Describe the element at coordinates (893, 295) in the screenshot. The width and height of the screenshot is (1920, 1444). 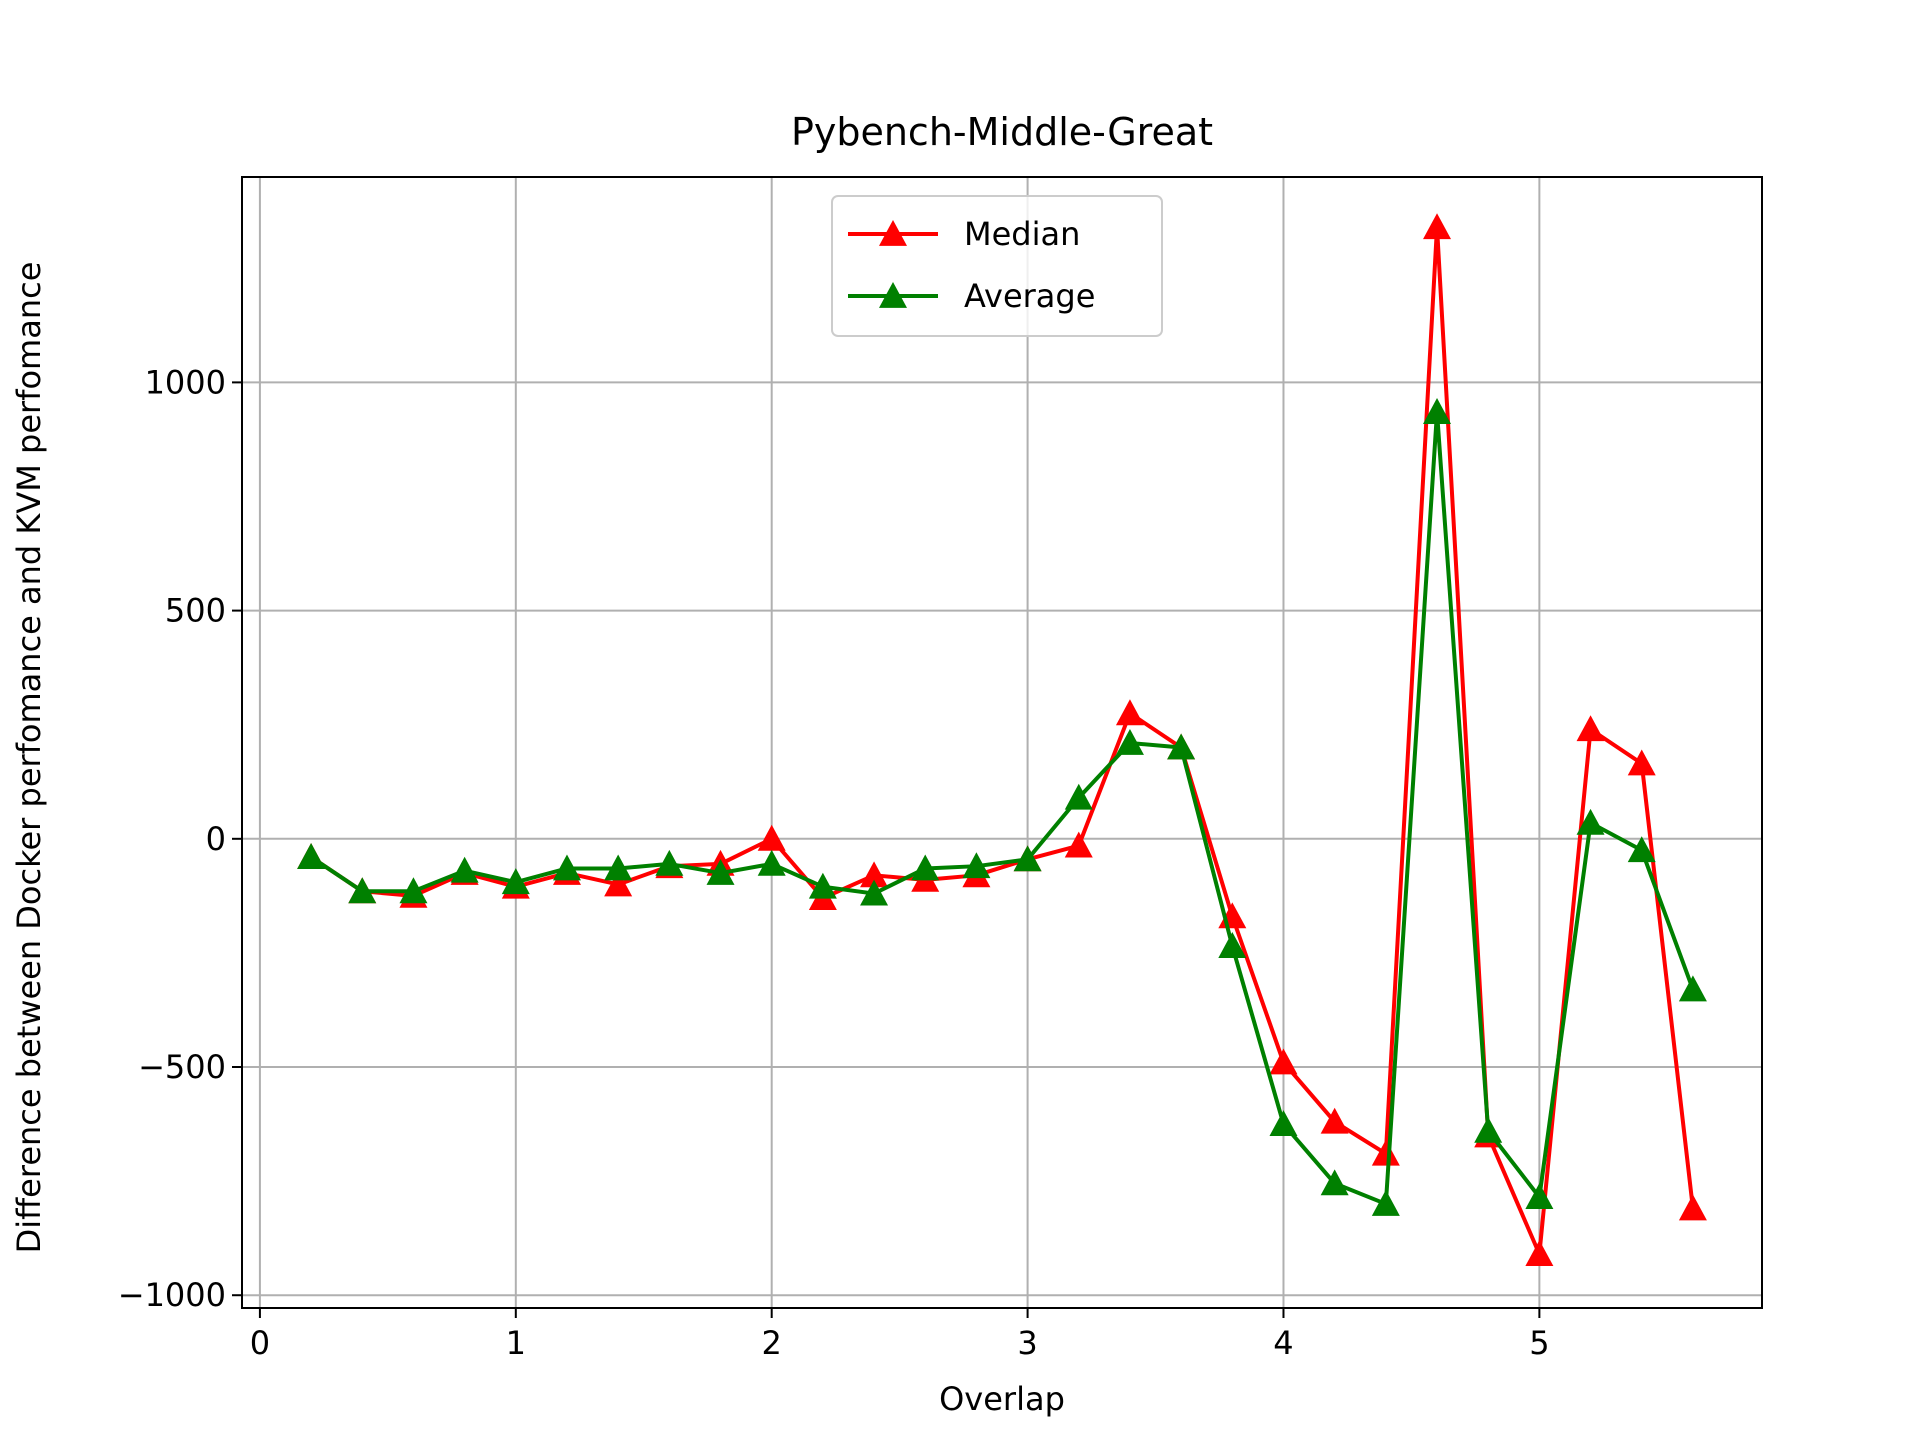
I see `legend-average-marker` at that location.